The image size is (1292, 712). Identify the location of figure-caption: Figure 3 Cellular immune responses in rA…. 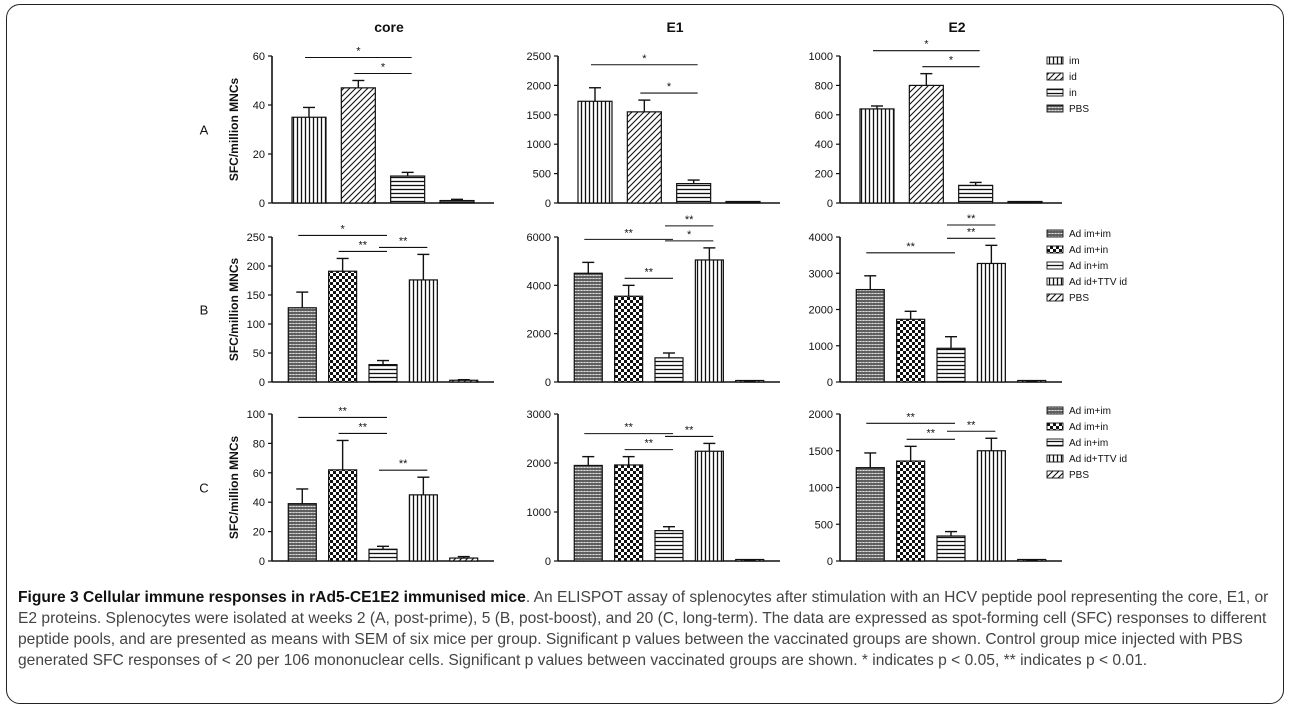
(649, 629).